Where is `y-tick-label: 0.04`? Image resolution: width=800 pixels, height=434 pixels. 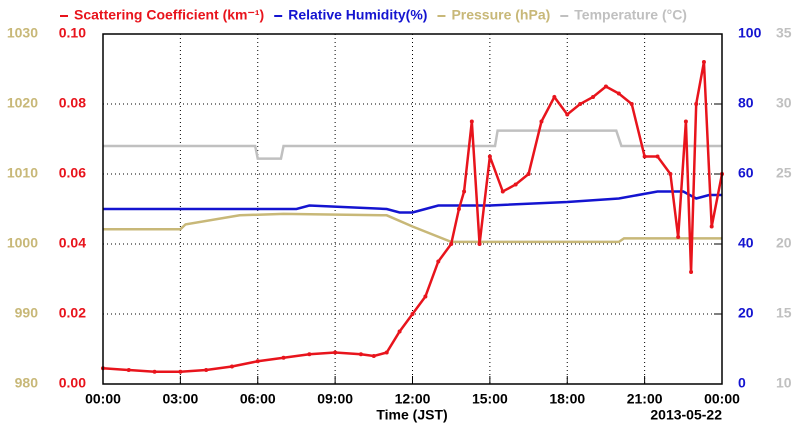 y-tick-label: 0.04 is located at coordinates (72, 243).